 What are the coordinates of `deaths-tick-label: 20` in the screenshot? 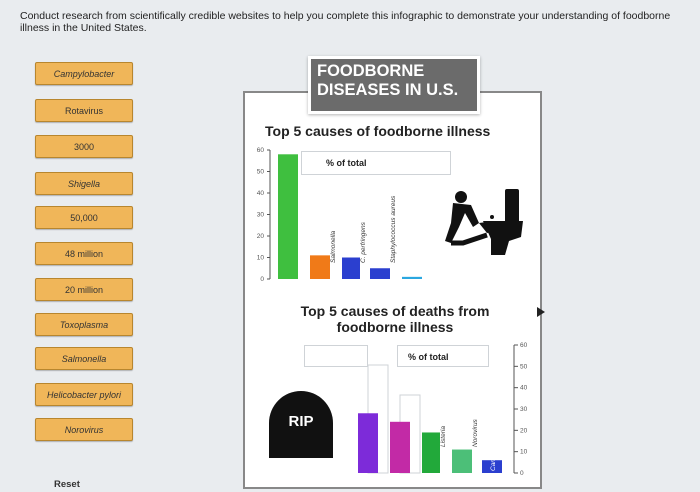 It's located at (524, 430).